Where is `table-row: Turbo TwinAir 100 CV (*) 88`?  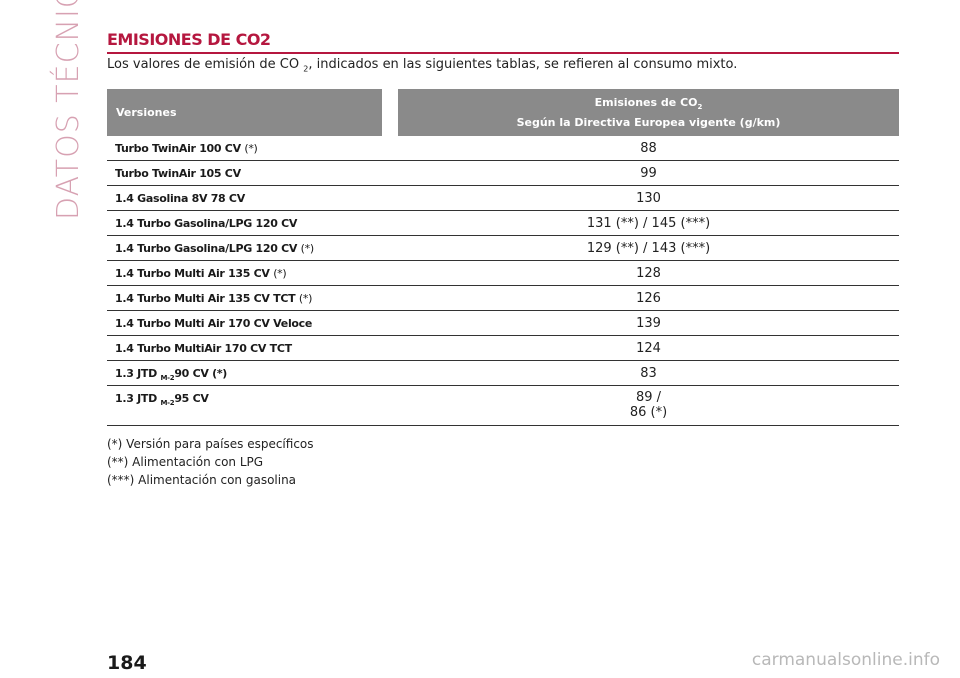 table-row: Turbo TwinAir 100 CV (*) 88 is located at coordinates (503, 148).